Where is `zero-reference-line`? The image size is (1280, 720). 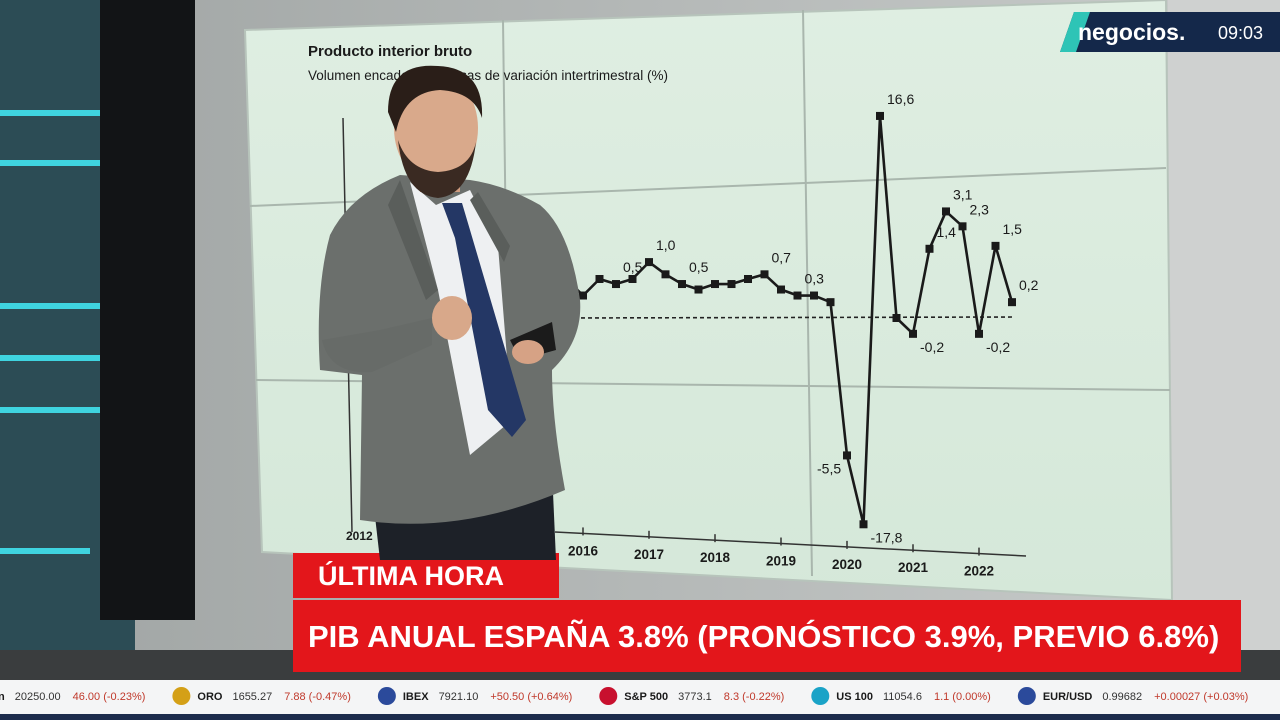 zero-reference-line is located at coordinates (787, 317).